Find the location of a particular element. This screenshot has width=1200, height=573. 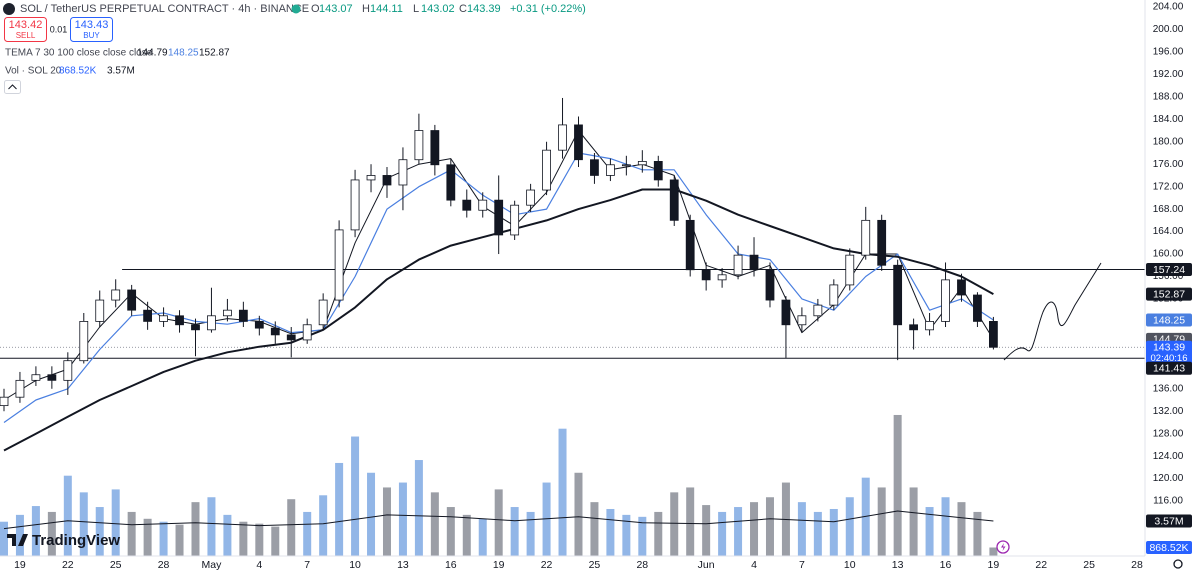

sell-button is located at coordinates (25, 29).